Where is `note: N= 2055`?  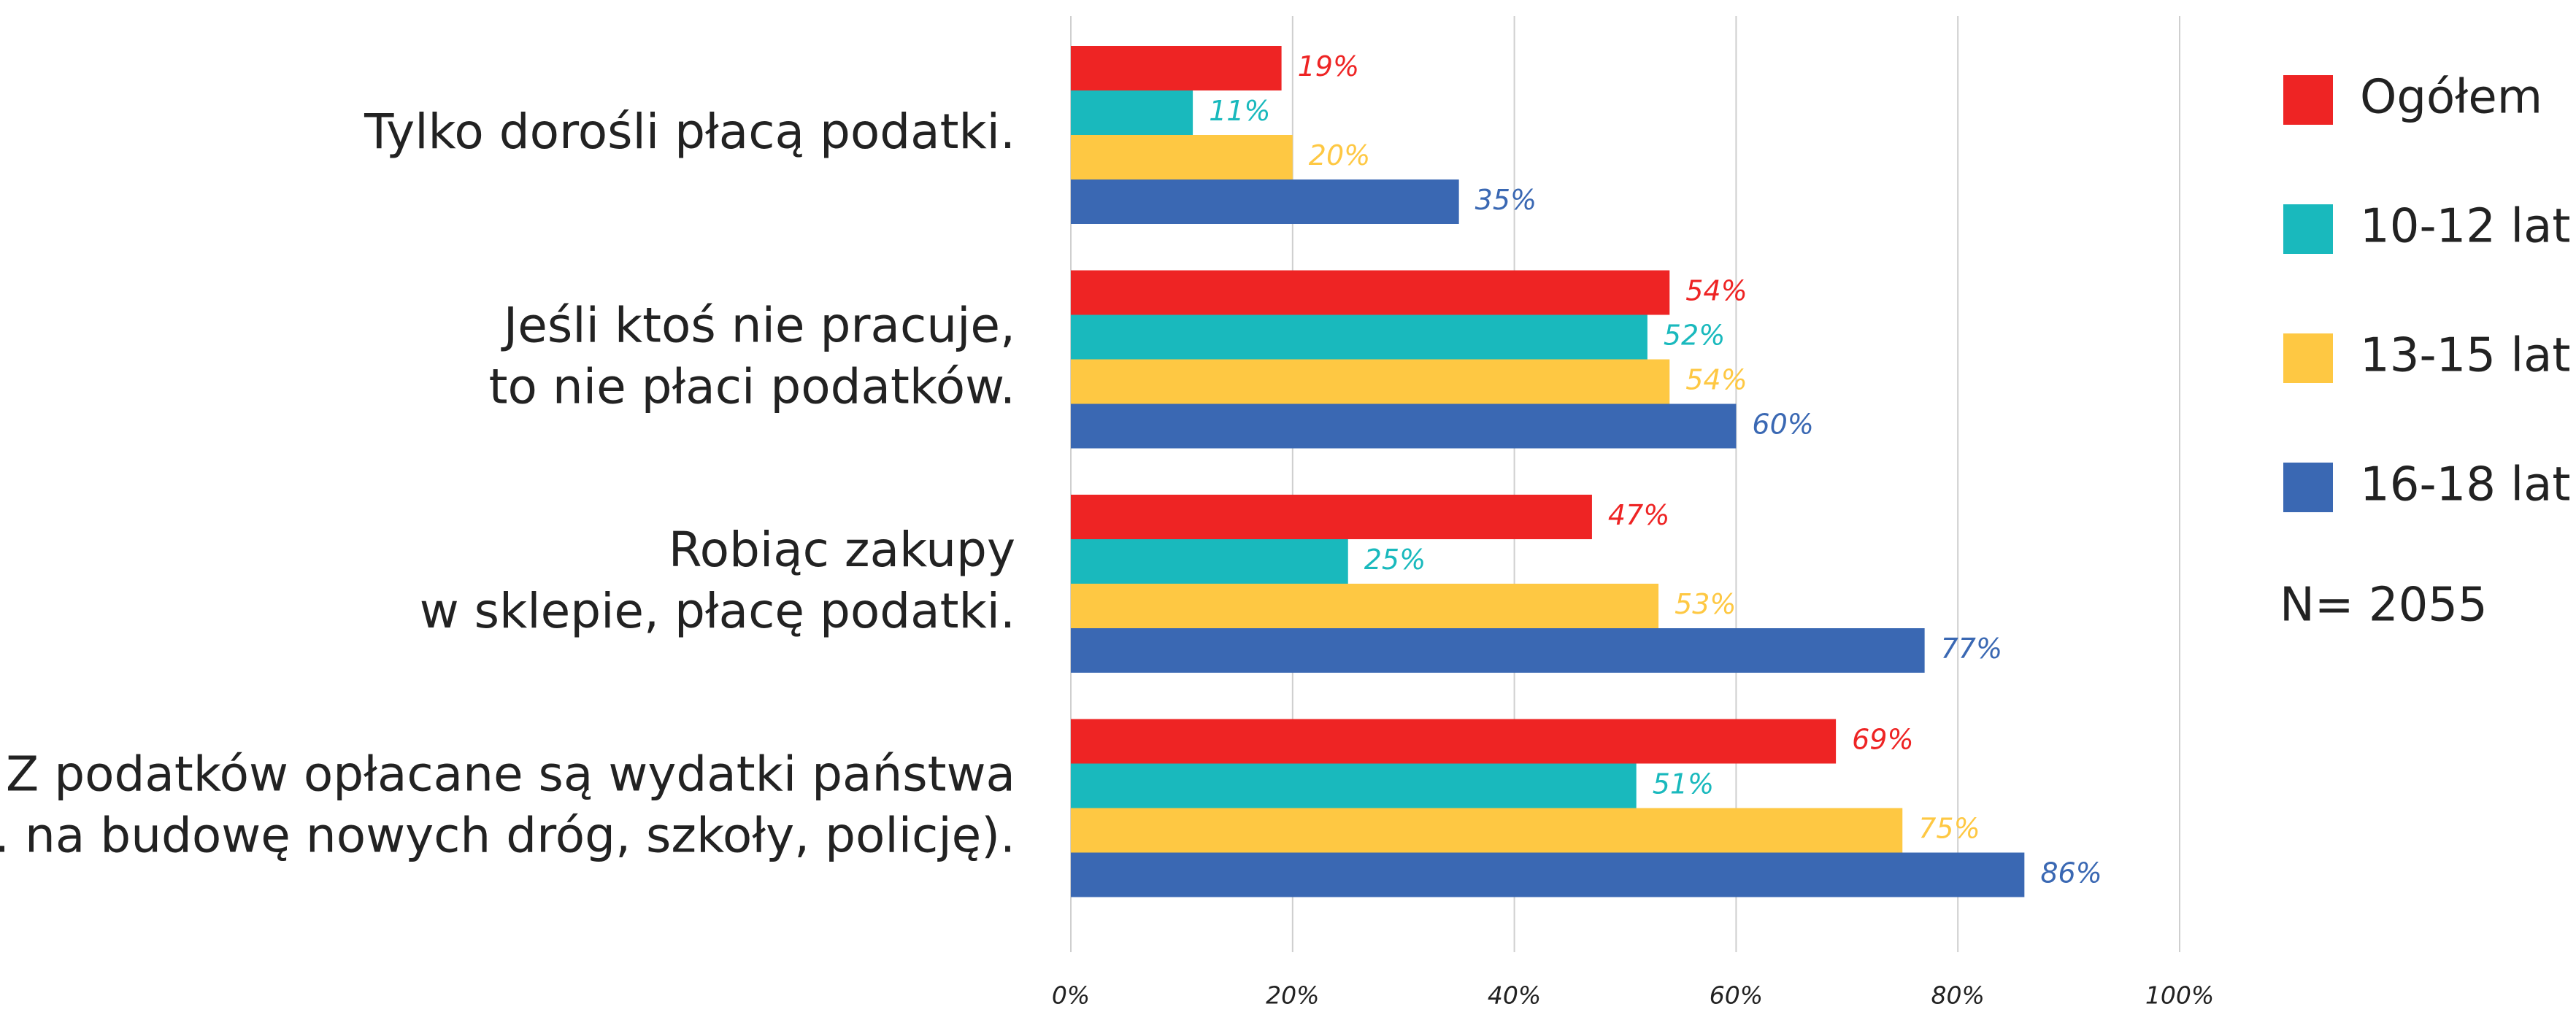
note: N= 2055 is located at coordinates (2384, 606).